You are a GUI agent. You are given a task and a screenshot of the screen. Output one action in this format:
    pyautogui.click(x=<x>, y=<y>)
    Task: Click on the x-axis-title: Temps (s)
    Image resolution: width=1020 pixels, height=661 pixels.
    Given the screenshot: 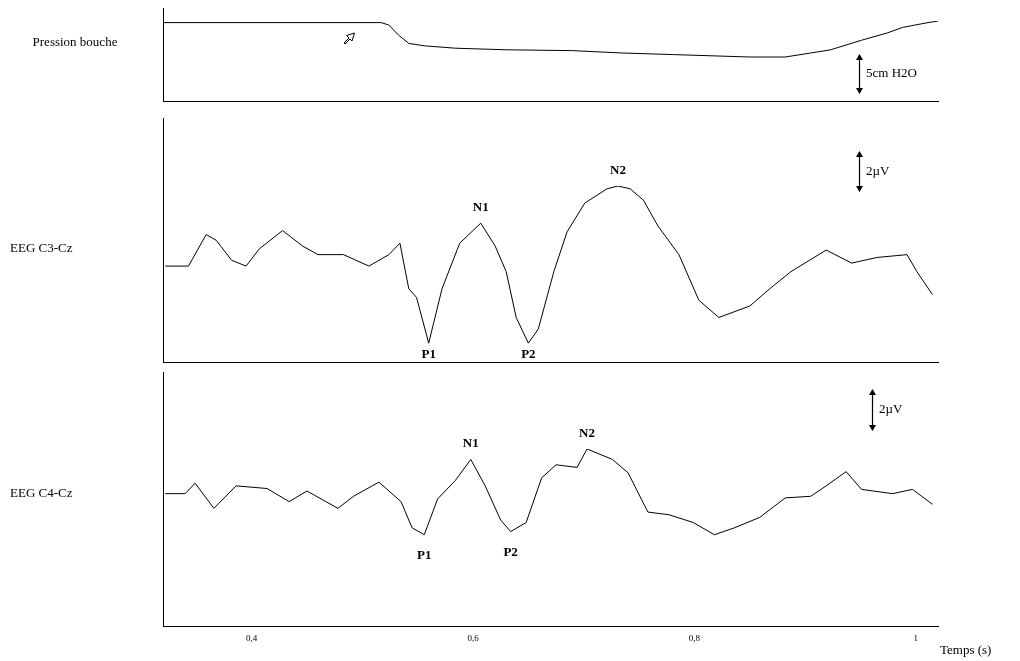 What is the action you would take?
    pyautogui.click(x=966, y=650)
    